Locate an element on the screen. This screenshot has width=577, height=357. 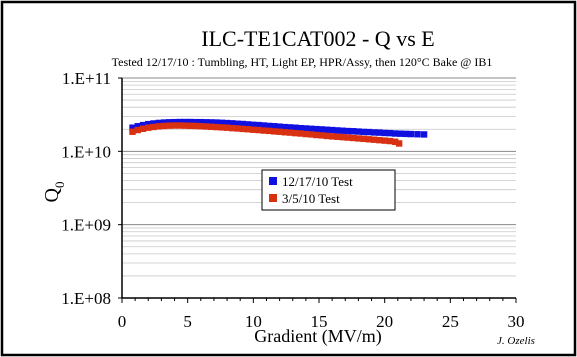
legend-label-2: 3/5/10 Test is located at coordinates (311, 198).